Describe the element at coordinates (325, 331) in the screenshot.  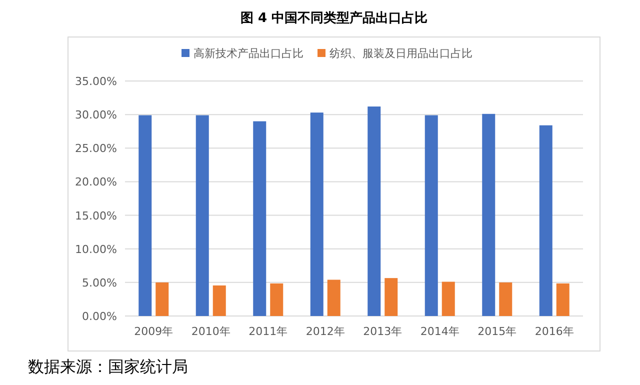
I see `x-tick-label: 2012年` at that location.